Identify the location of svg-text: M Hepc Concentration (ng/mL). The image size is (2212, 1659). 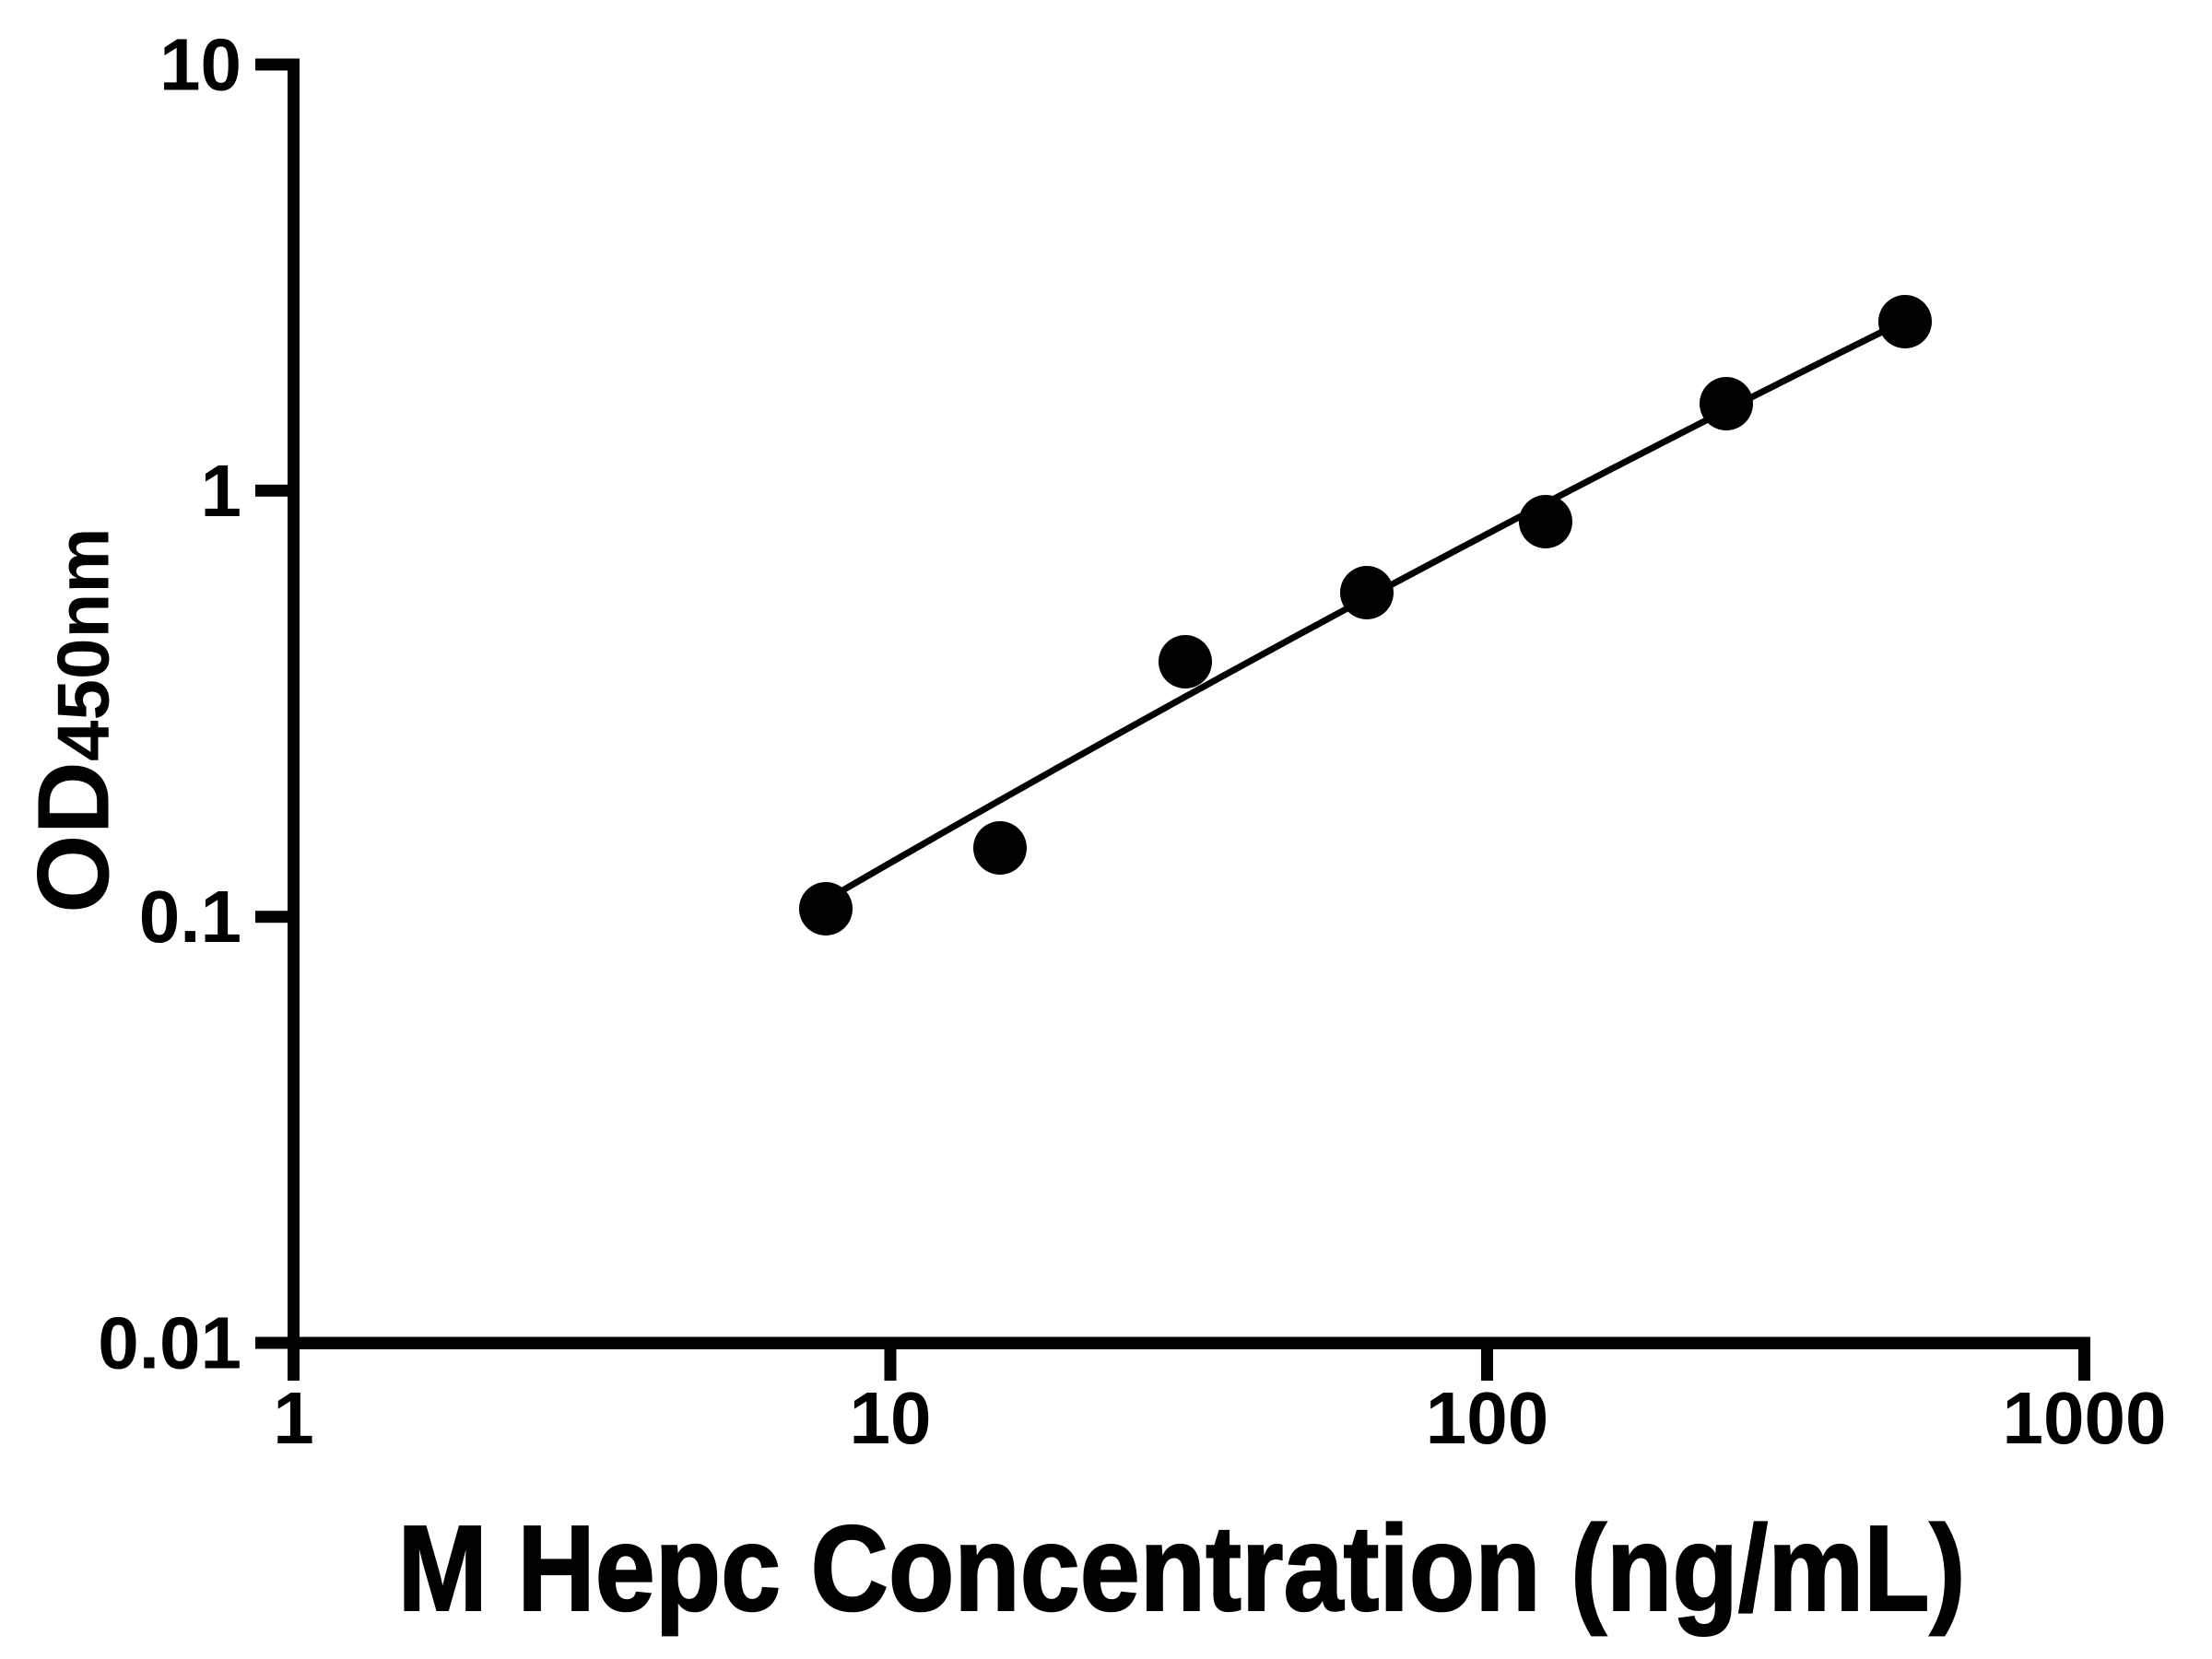
(1182, 1568).